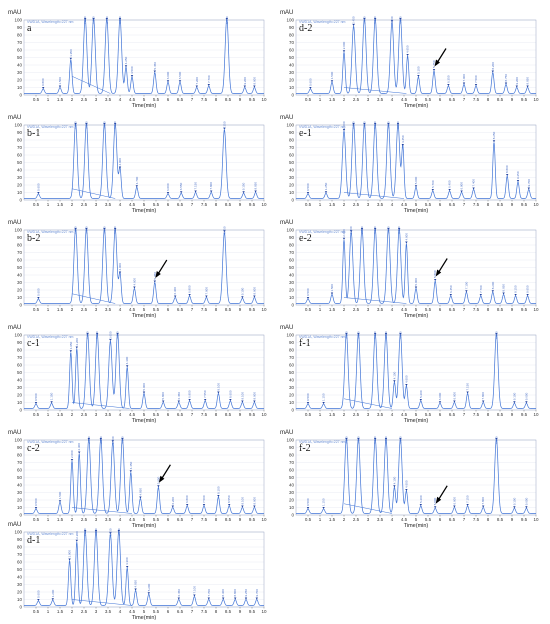 This screenshot has width=550, height=624. What do you see at coordinates (50, 534) in the screenshot?
I see `detector-header: VWD1A, Wavelength=227 nm` at bounding box center [50, 534].